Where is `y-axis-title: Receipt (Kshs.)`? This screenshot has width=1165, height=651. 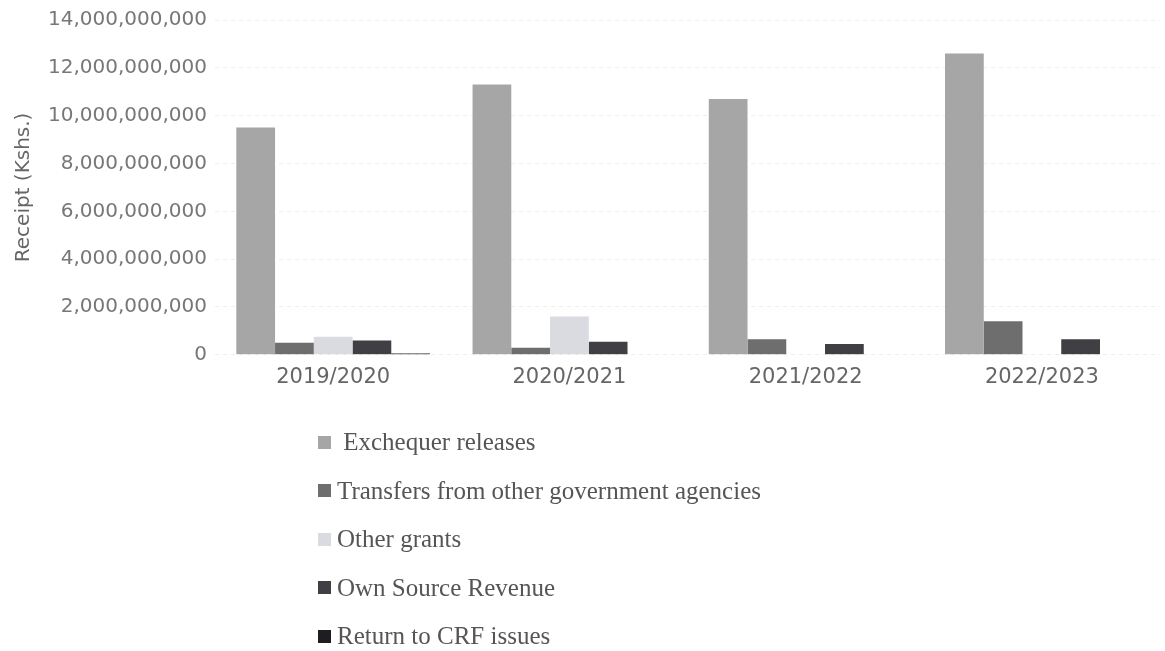
y-axis-title: Receipt (Kshs.) is located at coordinates (22, 187).